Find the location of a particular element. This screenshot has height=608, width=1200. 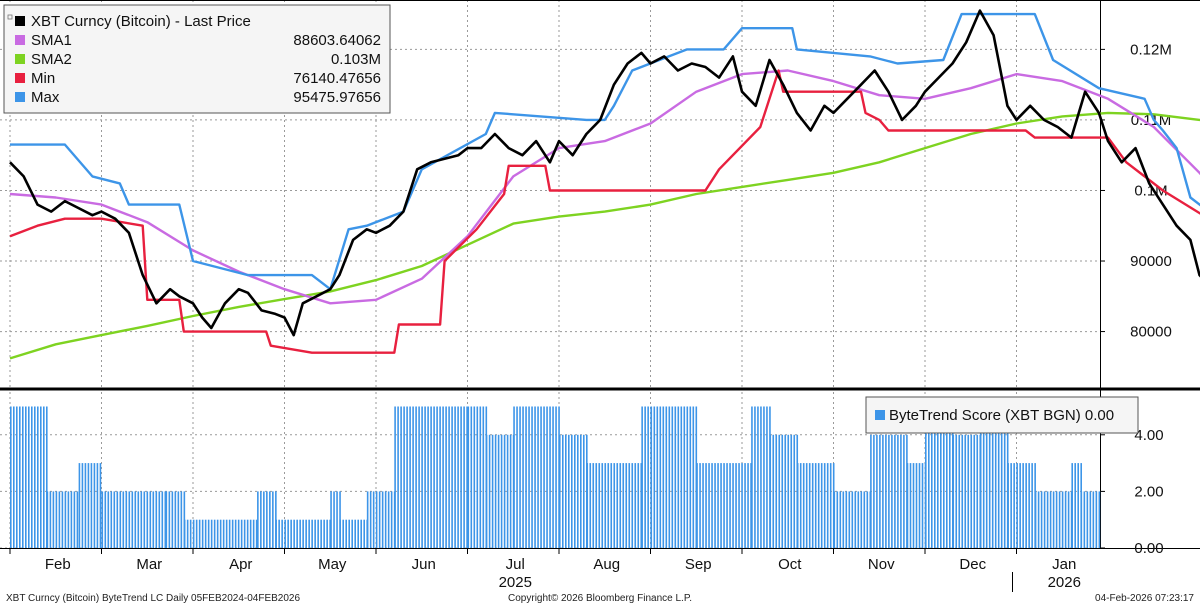

x-tick-label: Jul is located at coordinates (515, 564).